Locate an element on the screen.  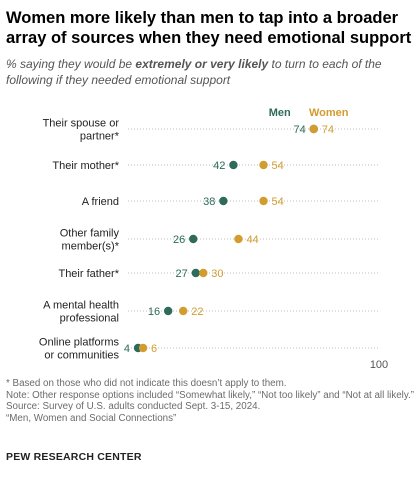
category-label: Online platforms is located at coordinates (79, 343).